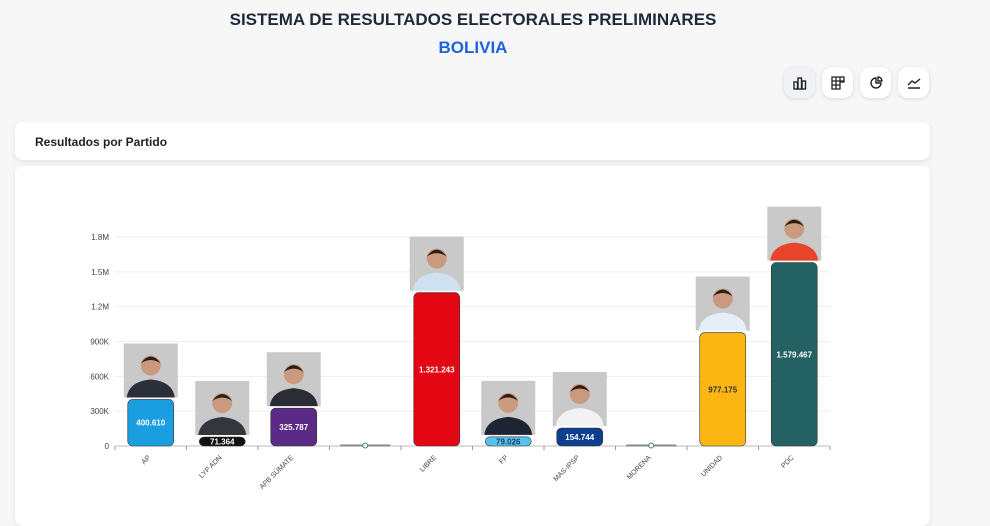  Describe the element at coordinates (712, 466) in the screenshot. I see `x-tick-label: UNIDAD` at that location.